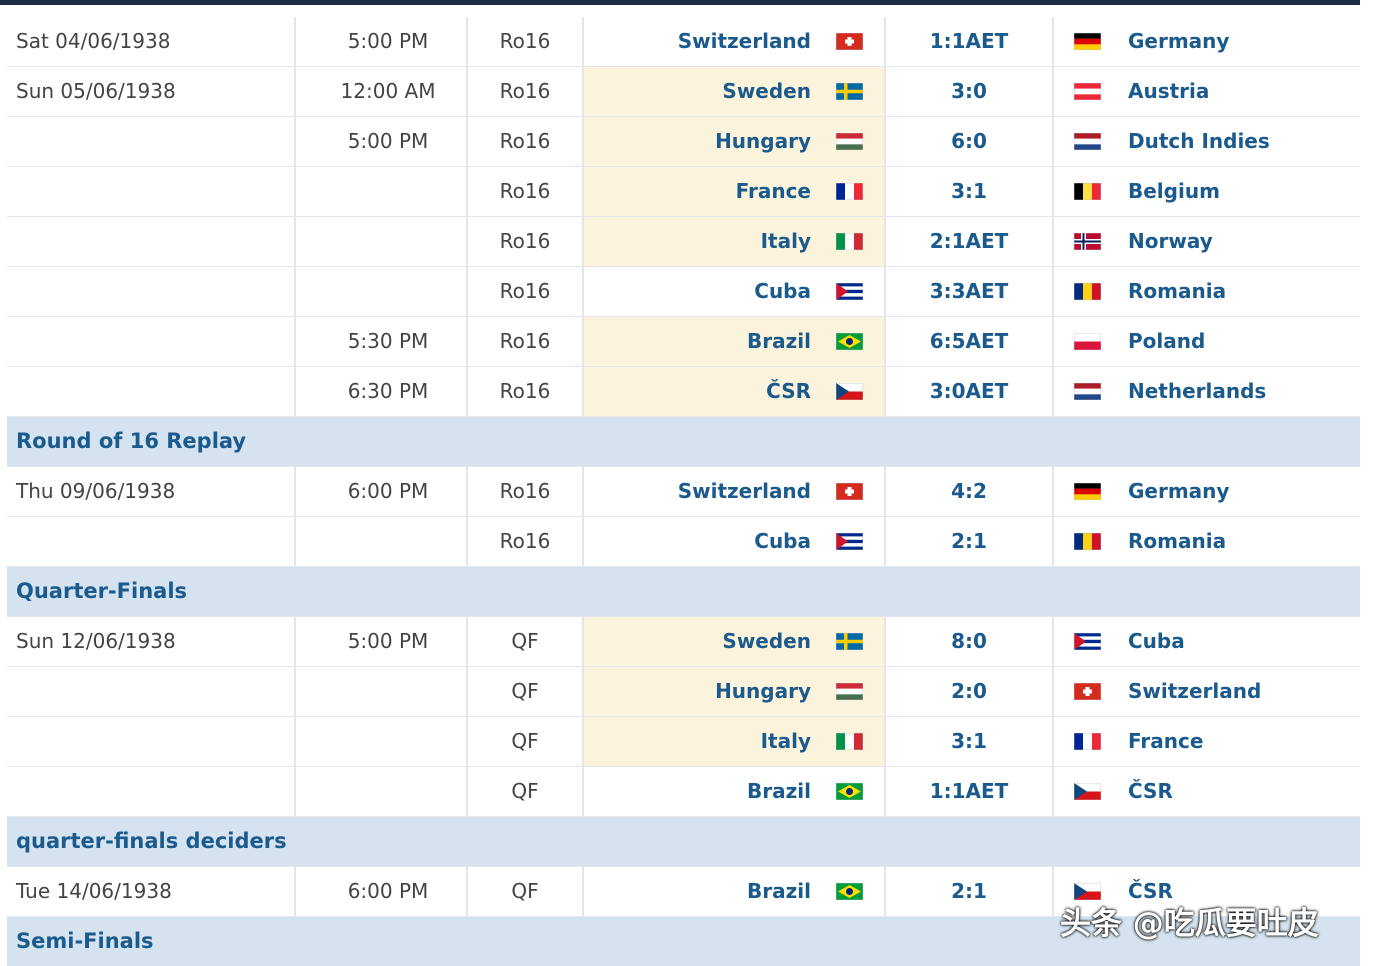  What do you see at coordinates (381, 91) in the screenshot?
I see `time-cell: 12:00 AM` at bounding box center [381, 91].